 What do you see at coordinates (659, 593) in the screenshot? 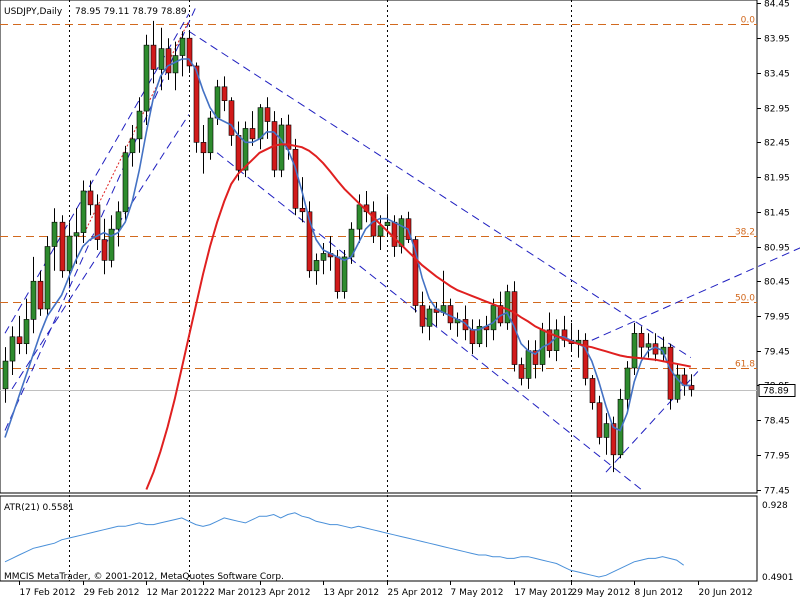
I see `date-tick-10: 8 Jun 2012` at bounding box center [659, 593].